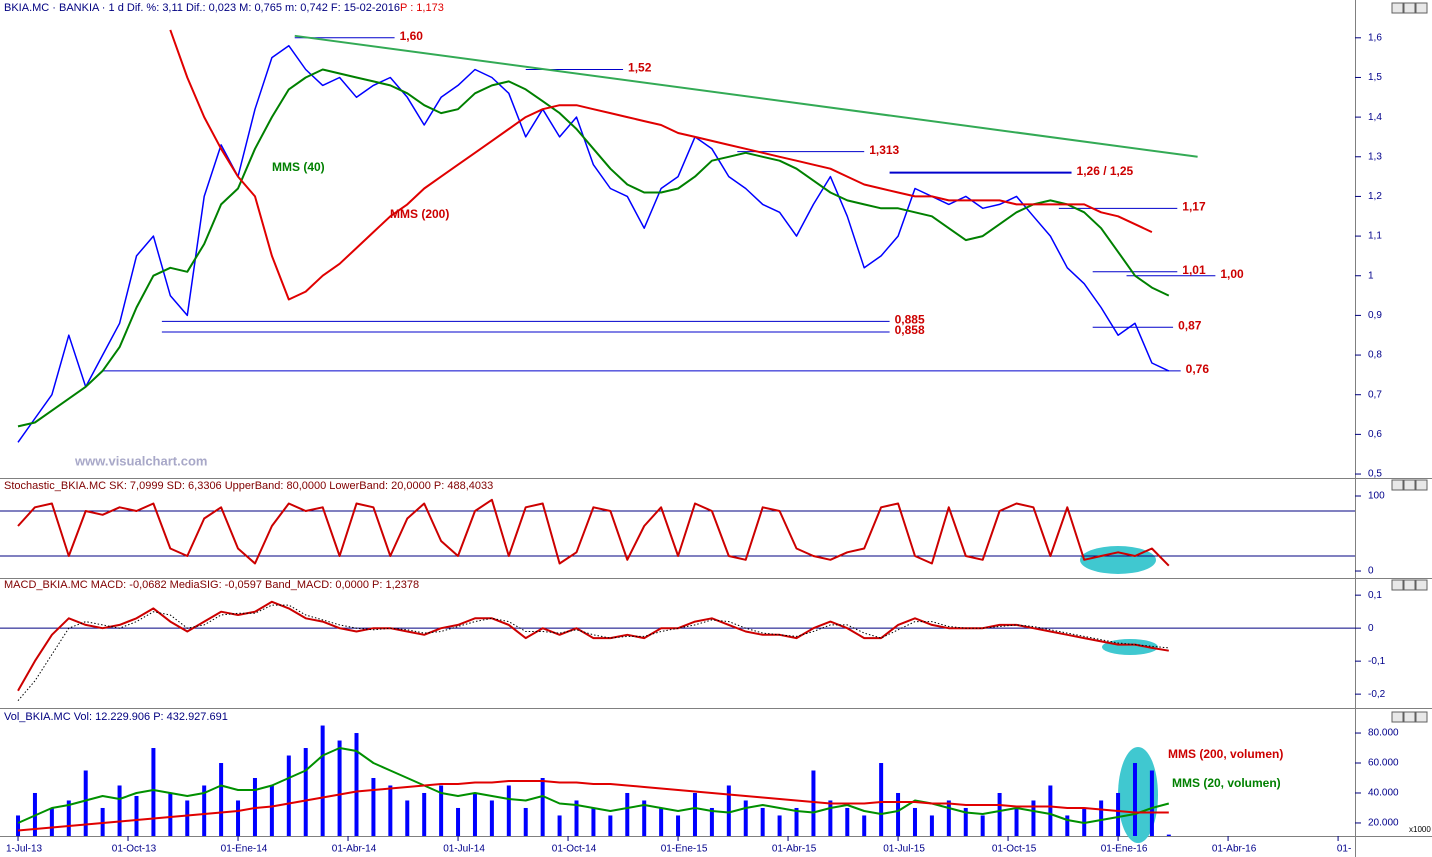 The height and width of the screenshot is (857, 1432). I want to click on y-tick-label: 80.000, so click(1383, 733).